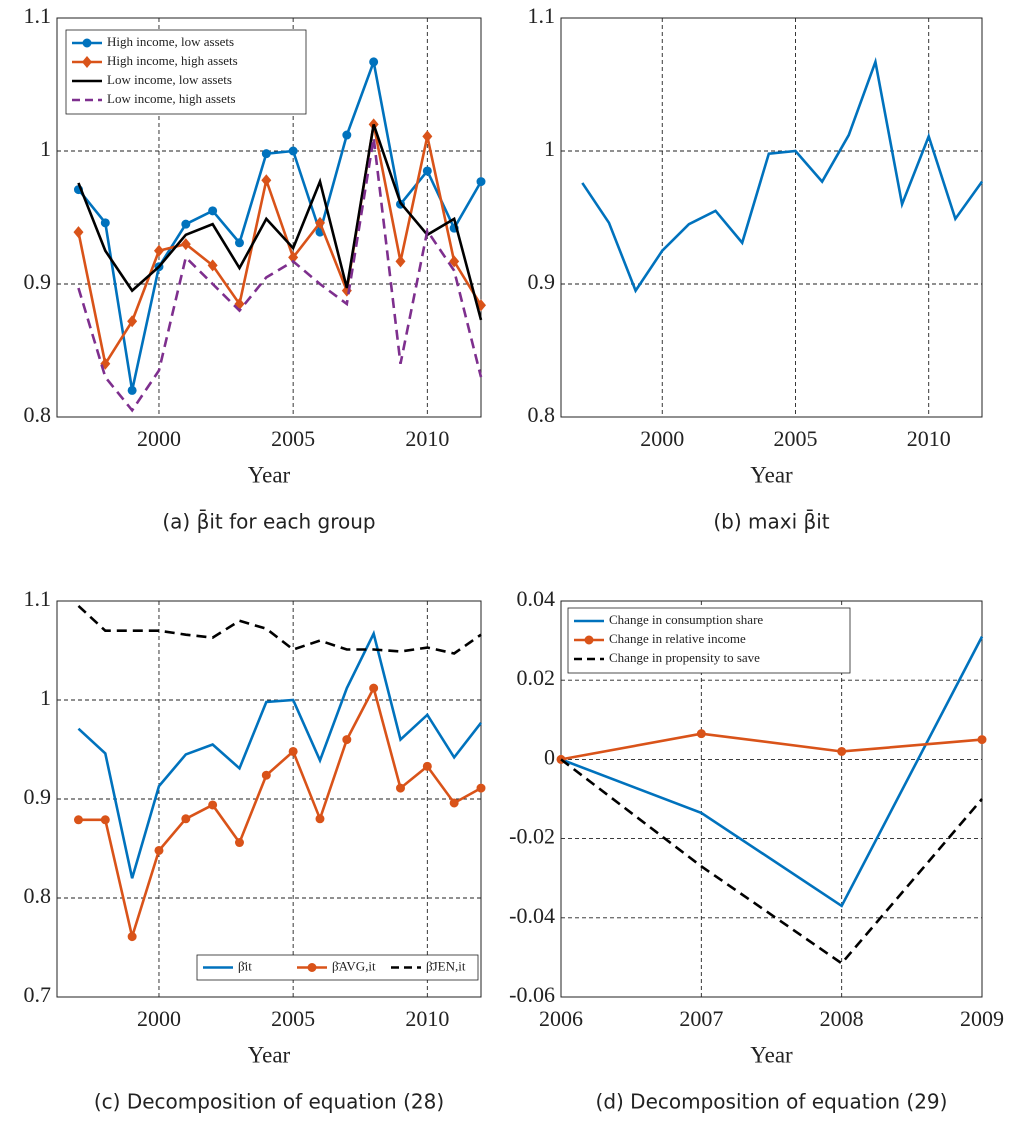 The height and width of the screenshot is (1129, 1014). I want to click on y-tick-label: 0.02, so click(536, 677).